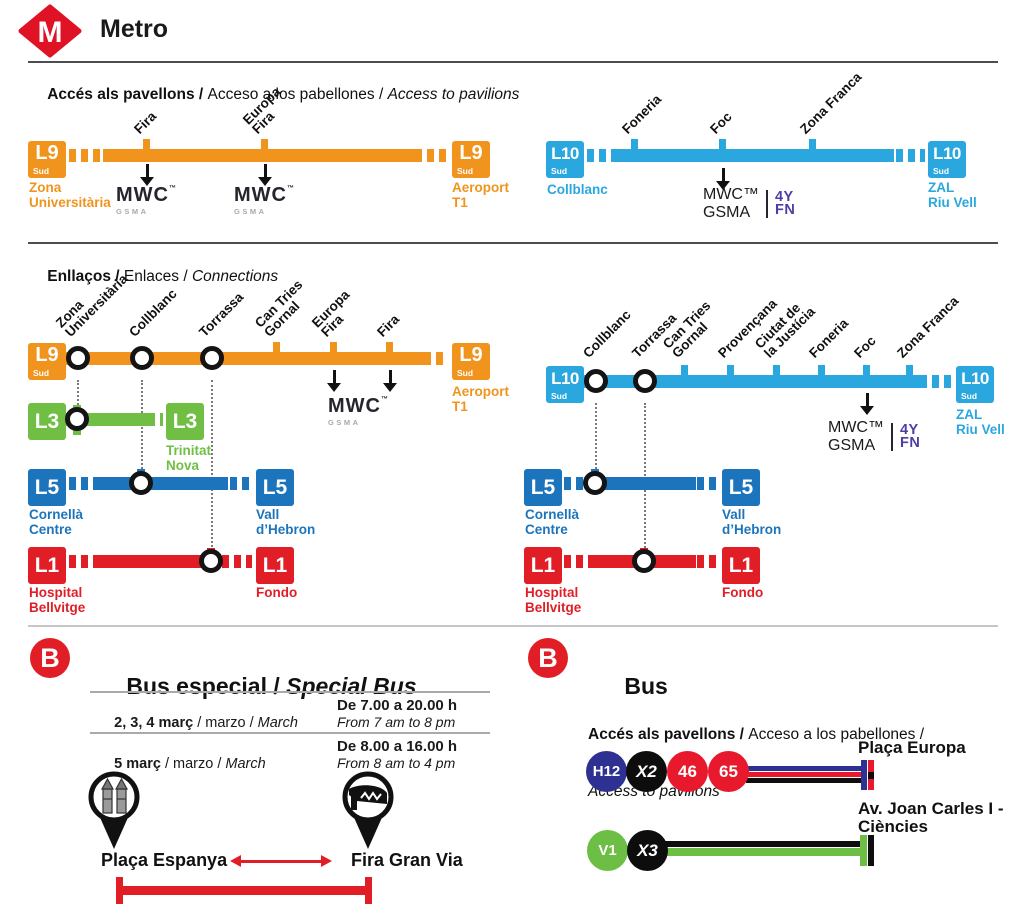 The image size is (1024, 910). I want to click on terminus-label: Zona Universitària, so click(70, 195).